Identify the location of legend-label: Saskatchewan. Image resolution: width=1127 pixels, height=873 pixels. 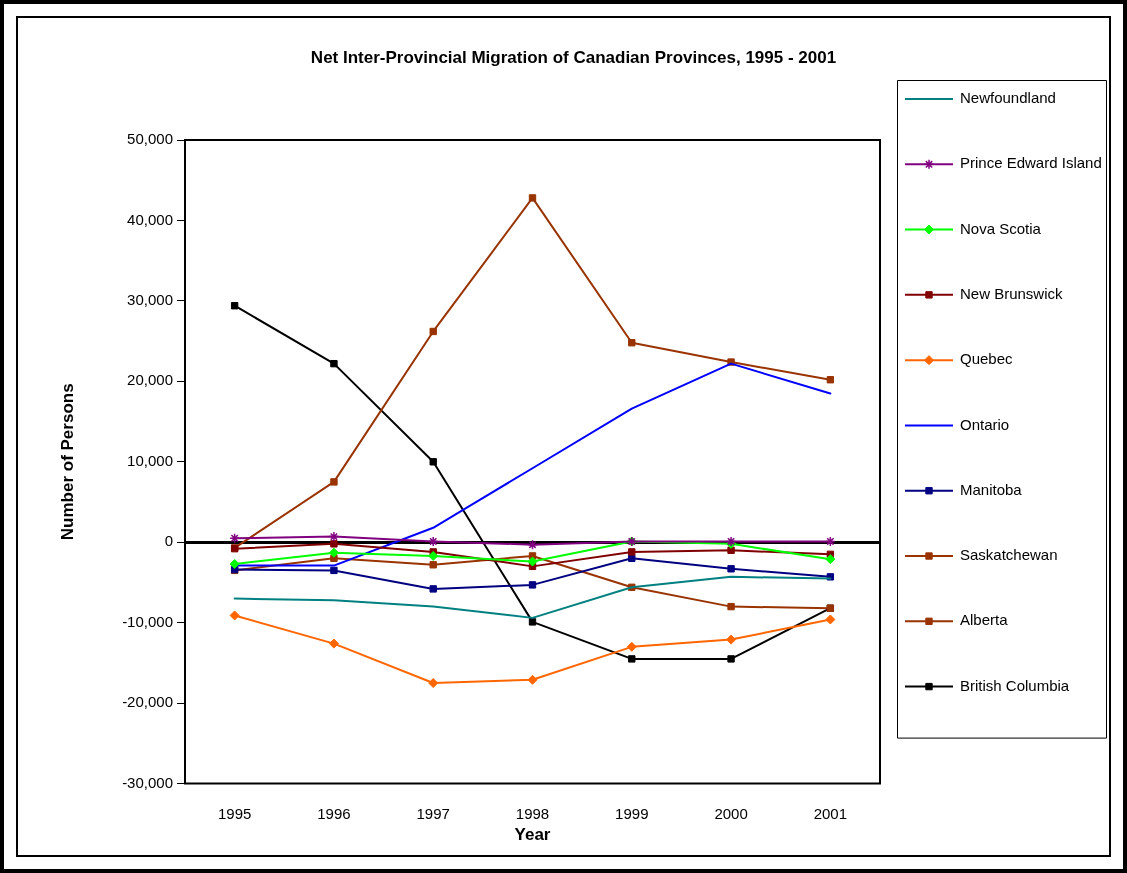
(1009, 555).